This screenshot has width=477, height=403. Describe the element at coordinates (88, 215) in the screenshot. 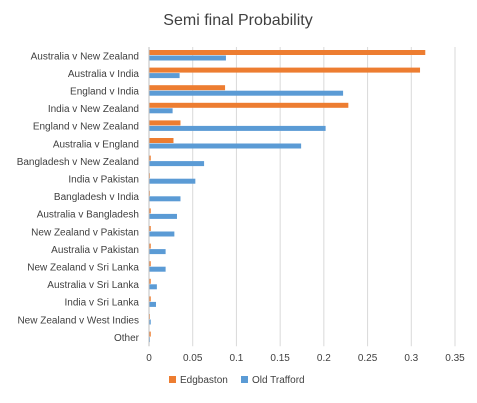

I see `category-label: Australia v Bangladesh` at that location.